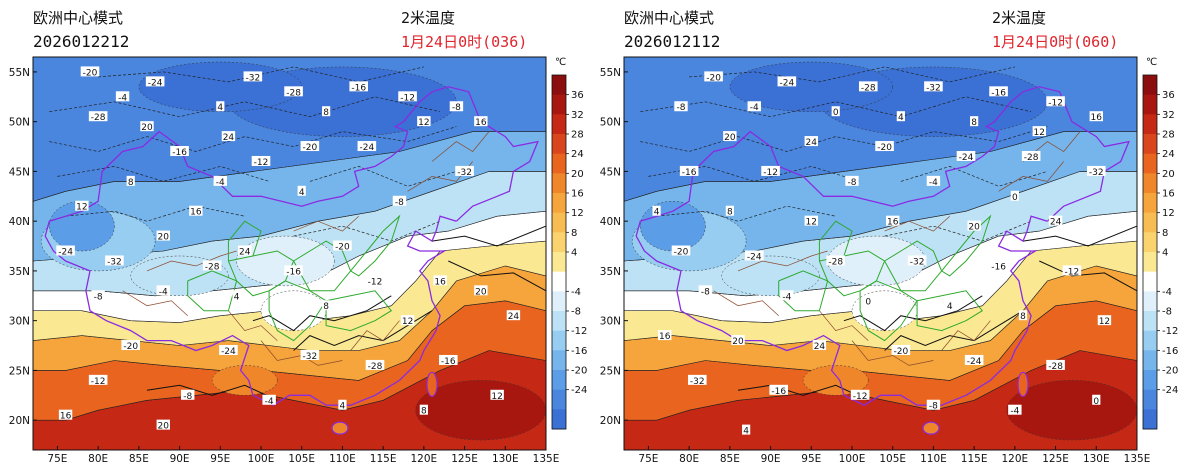 The image size is (1182, 465). I want to click on longitude-label: 115E, so click(383, 459).